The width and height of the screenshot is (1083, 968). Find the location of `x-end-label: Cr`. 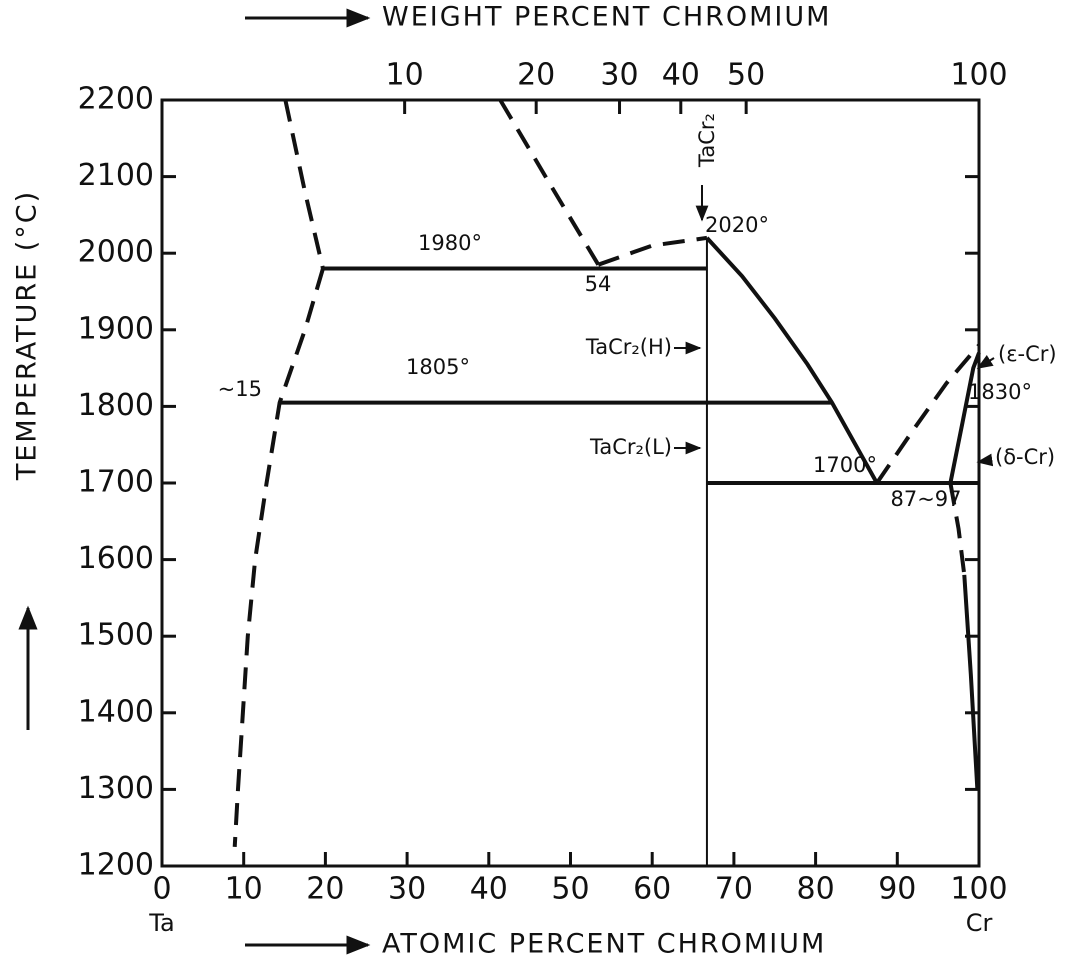

x-end-label: Cr is located at coordinates (979, 923).